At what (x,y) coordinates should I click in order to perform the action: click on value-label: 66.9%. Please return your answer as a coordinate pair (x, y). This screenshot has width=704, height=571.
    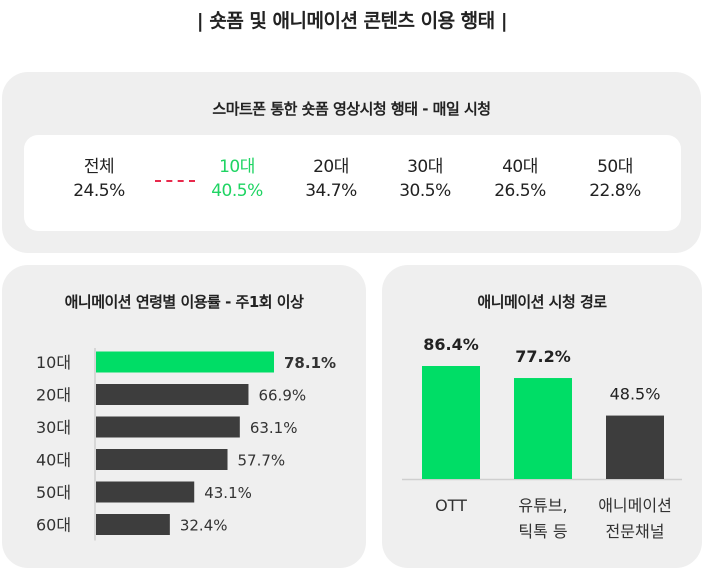
    Looking at the image, I should click on (282, 396).